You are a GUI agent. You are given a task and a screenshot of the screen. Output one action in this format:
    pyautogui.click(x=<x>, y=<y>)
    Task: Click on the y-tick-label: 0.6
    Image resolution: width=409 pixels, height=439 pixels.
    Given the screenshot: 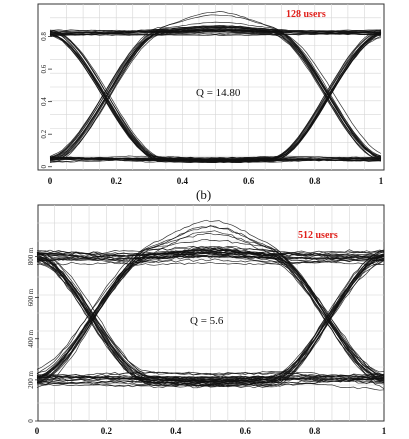 What is the action you would take?
    pyautogui.click(x=44, y=68)
    